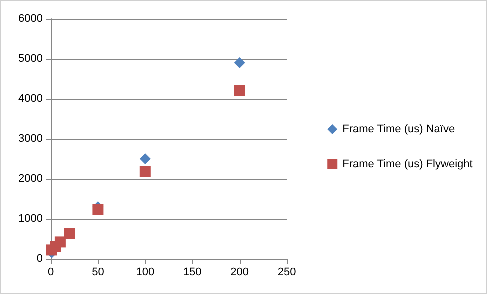 This screenshot has height=294, width=487. What do you see at coordinates (145, 272) in the screenshot?
I see `x-tick-label: 100` at bounding box center [145, 272].